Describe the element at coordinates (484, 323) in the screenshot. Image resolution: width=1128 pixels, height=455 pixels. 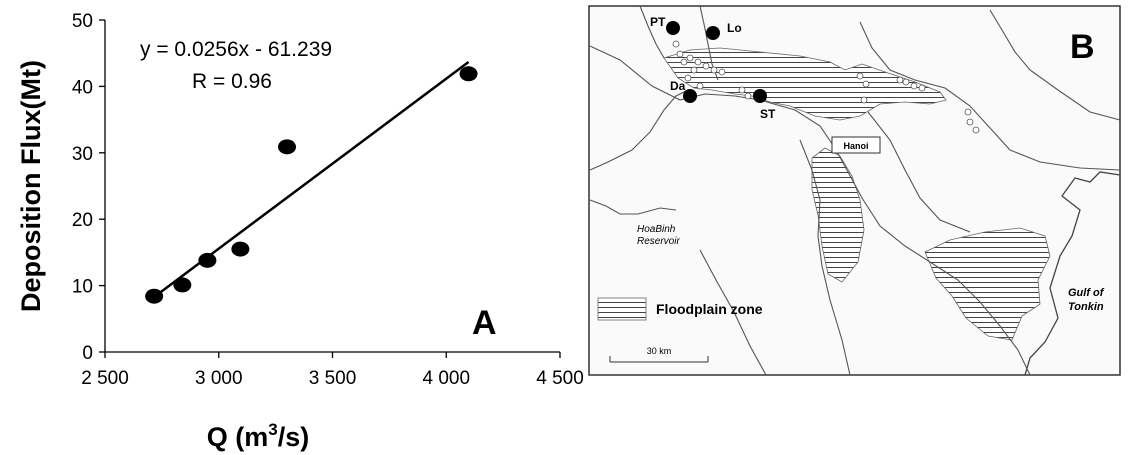
I see `panel-label-a: A` at that location.